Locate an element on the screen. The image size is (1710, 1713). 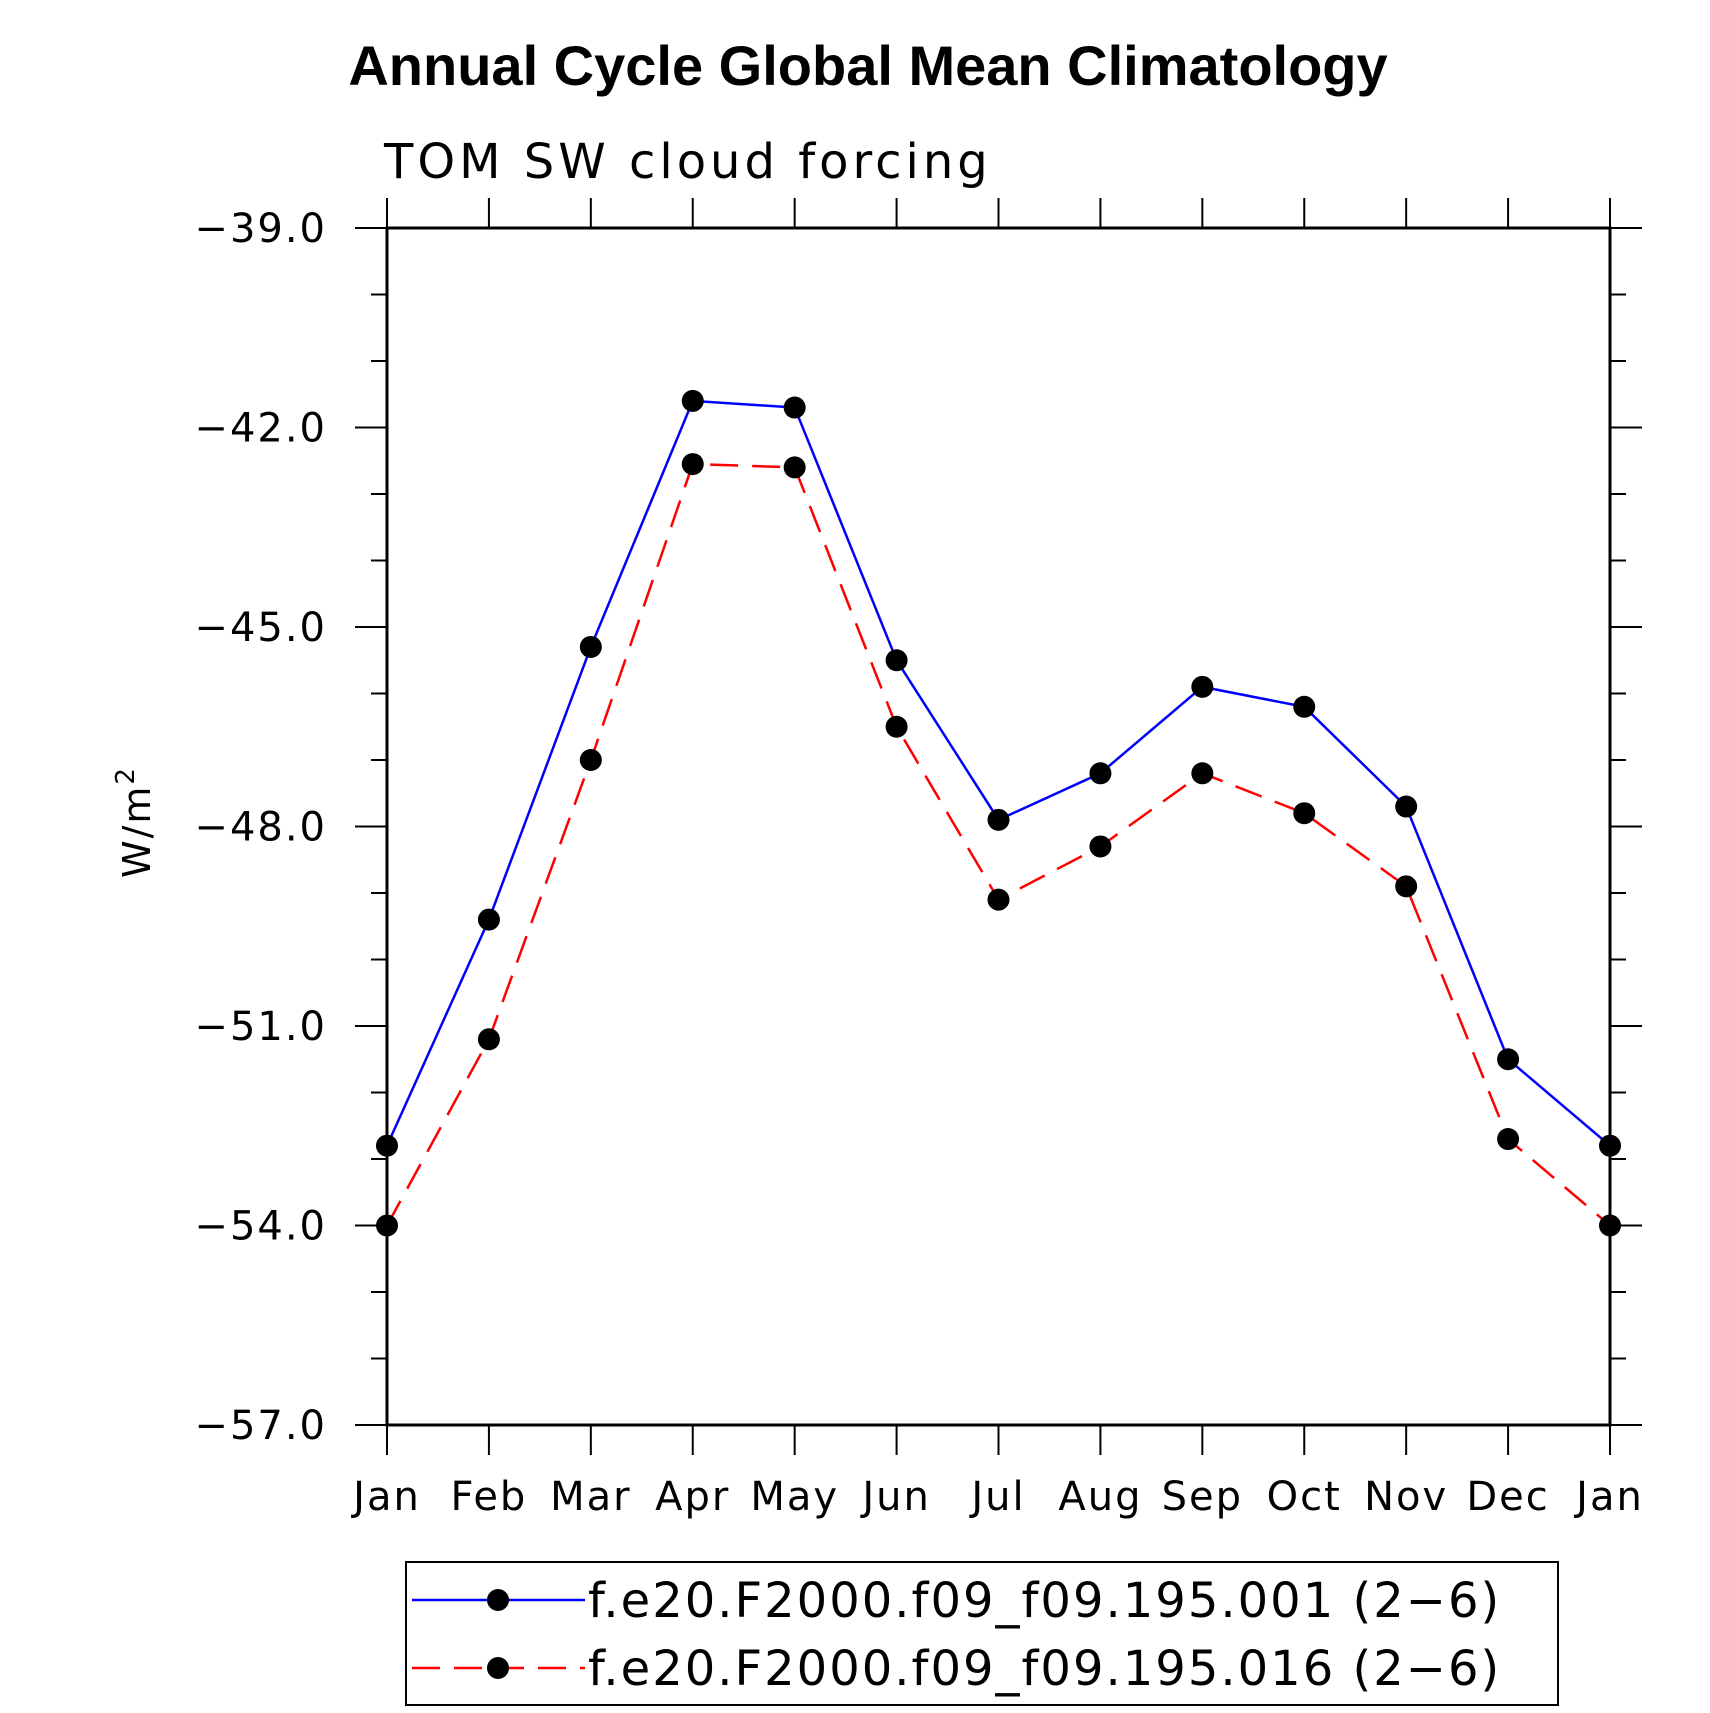
y-tick-label: −51.0 is located at coordinates (260, 1027).